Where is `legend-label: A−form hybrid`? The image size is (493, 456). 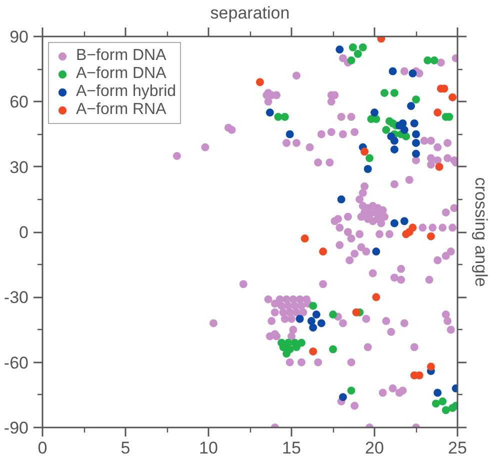 legend-label: A−form hybrid is located at coordinates (126, 92).